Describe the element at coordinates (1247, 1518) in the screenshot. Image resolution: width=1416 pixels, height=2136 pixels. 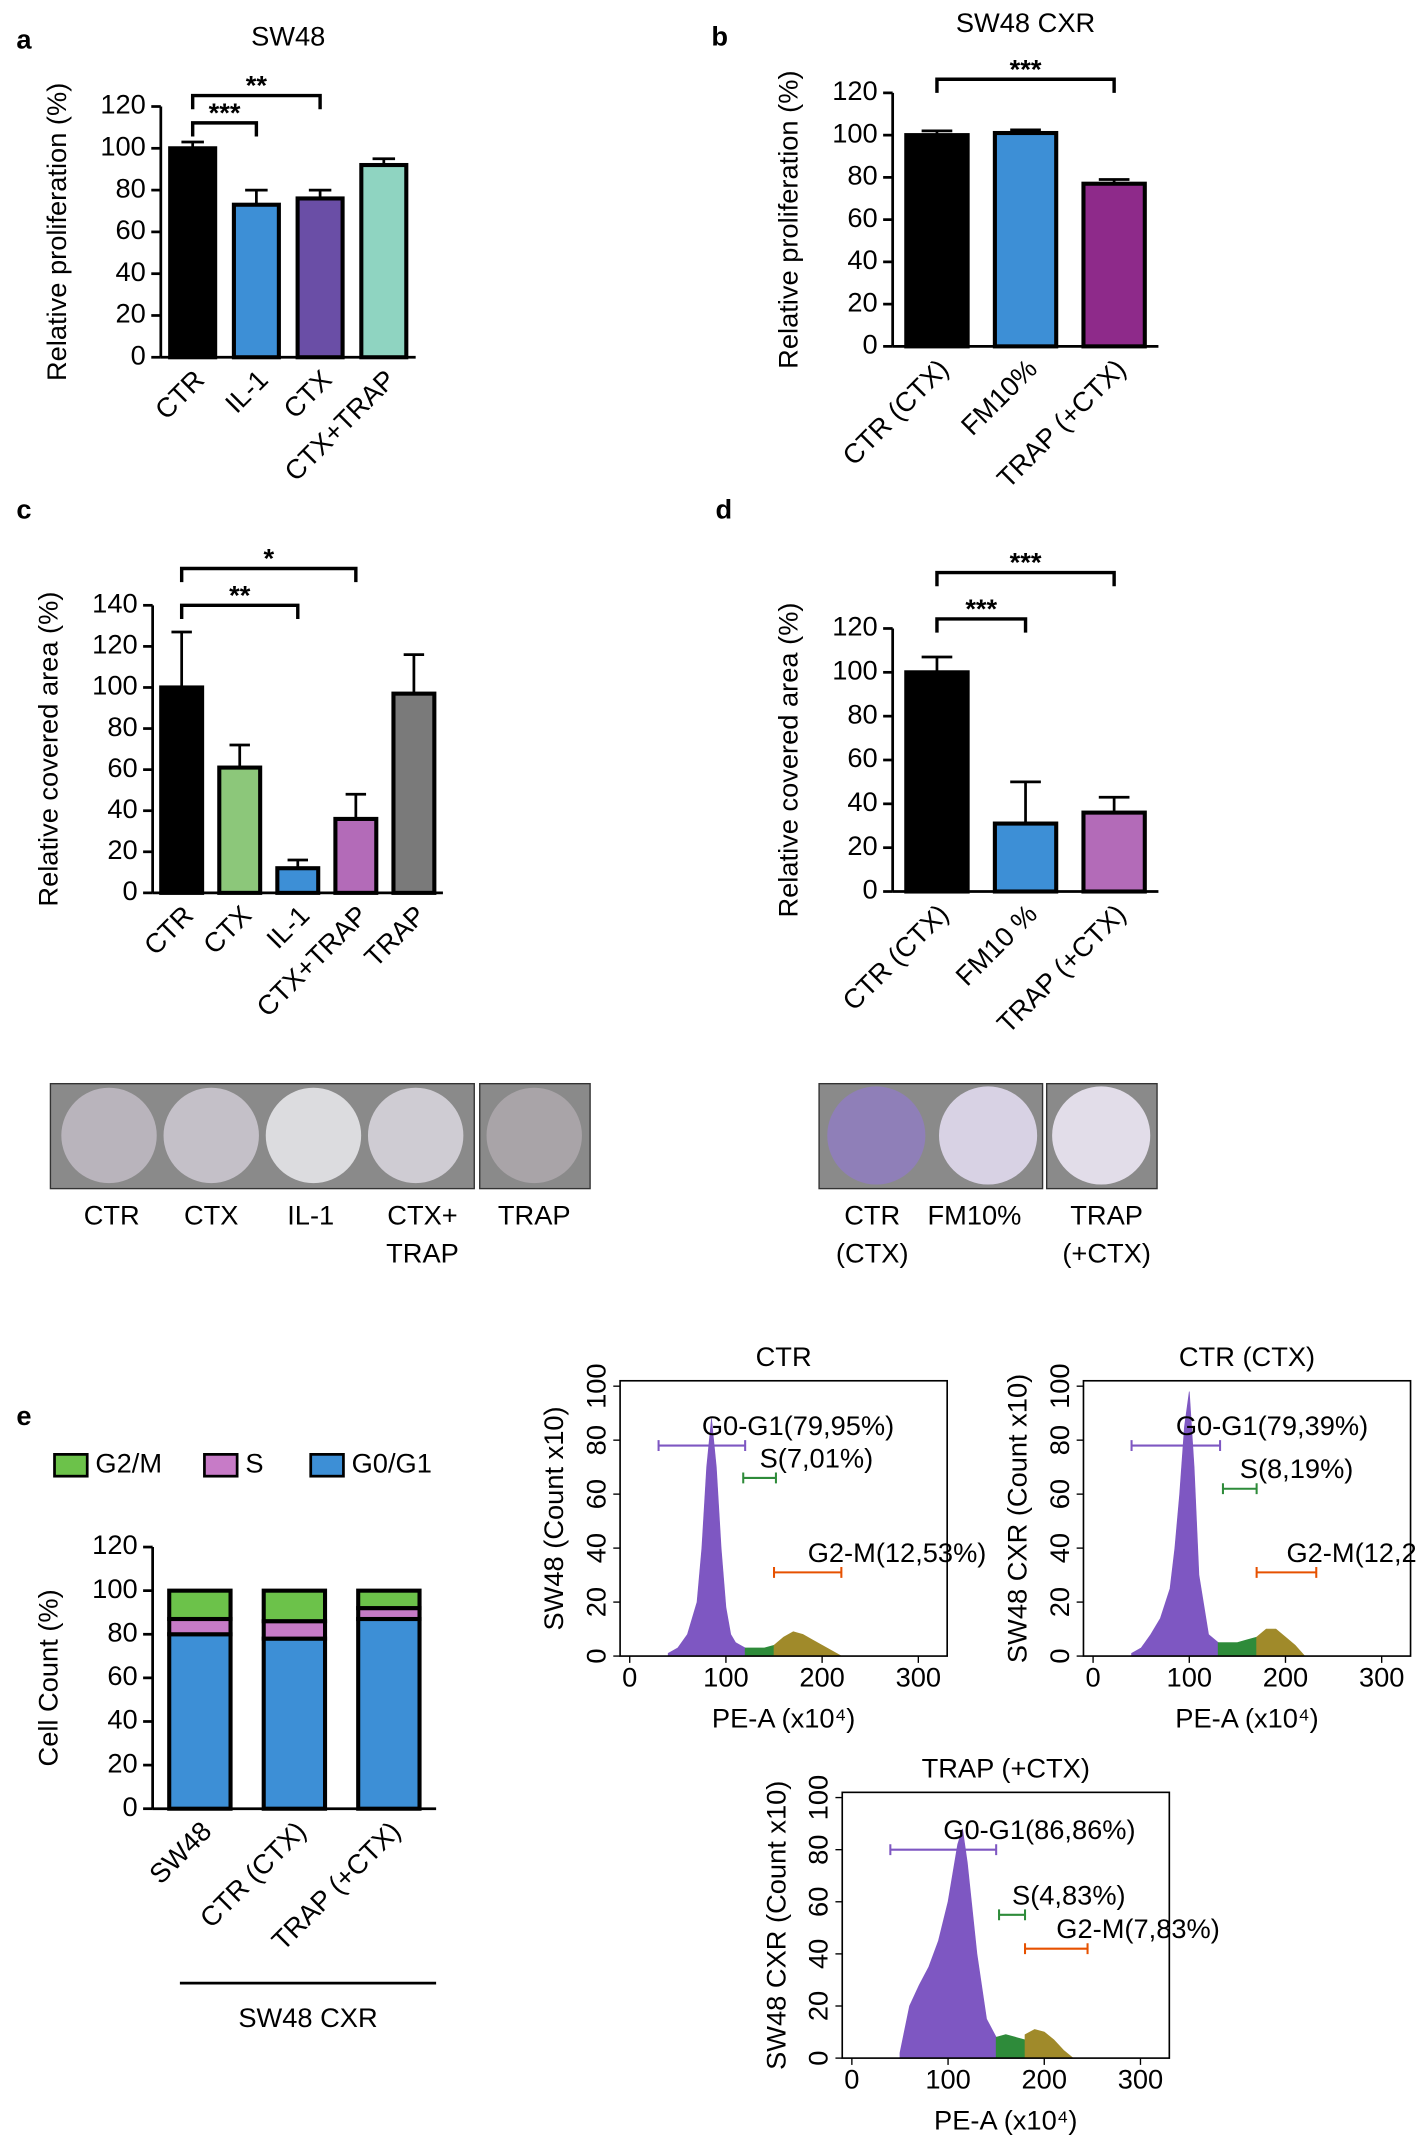
I see `plot-frame` at that location.